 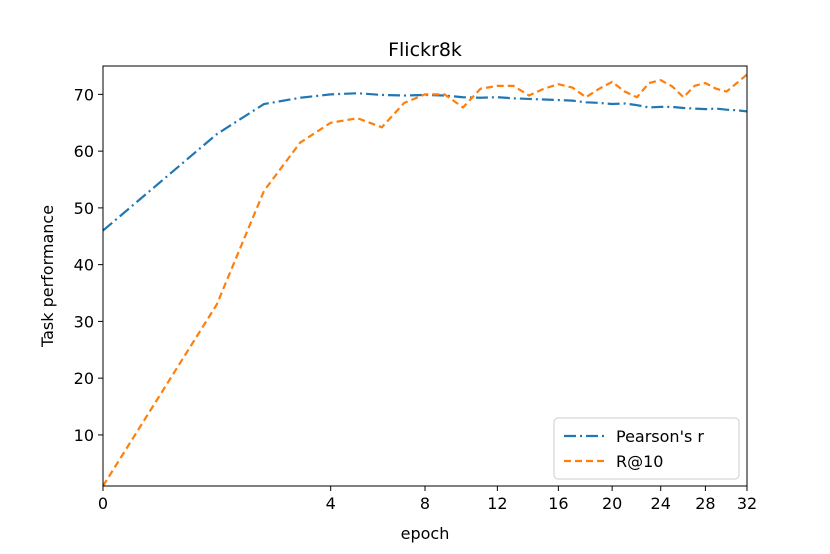 What do you see at coordinates (84, 94) in the screenshot?
I see `y-tick-label: 70` at bounding box center [84, 94].